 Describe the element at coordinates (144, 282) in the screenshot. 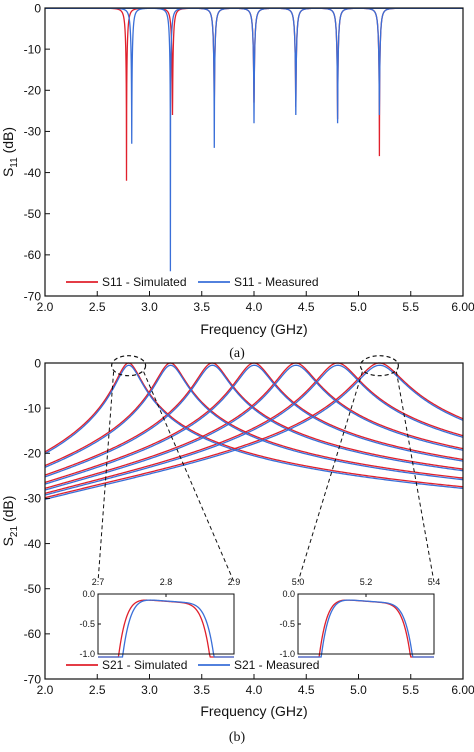

I see `chart-a-legend-simulated: S11 - Simulated` at that location.